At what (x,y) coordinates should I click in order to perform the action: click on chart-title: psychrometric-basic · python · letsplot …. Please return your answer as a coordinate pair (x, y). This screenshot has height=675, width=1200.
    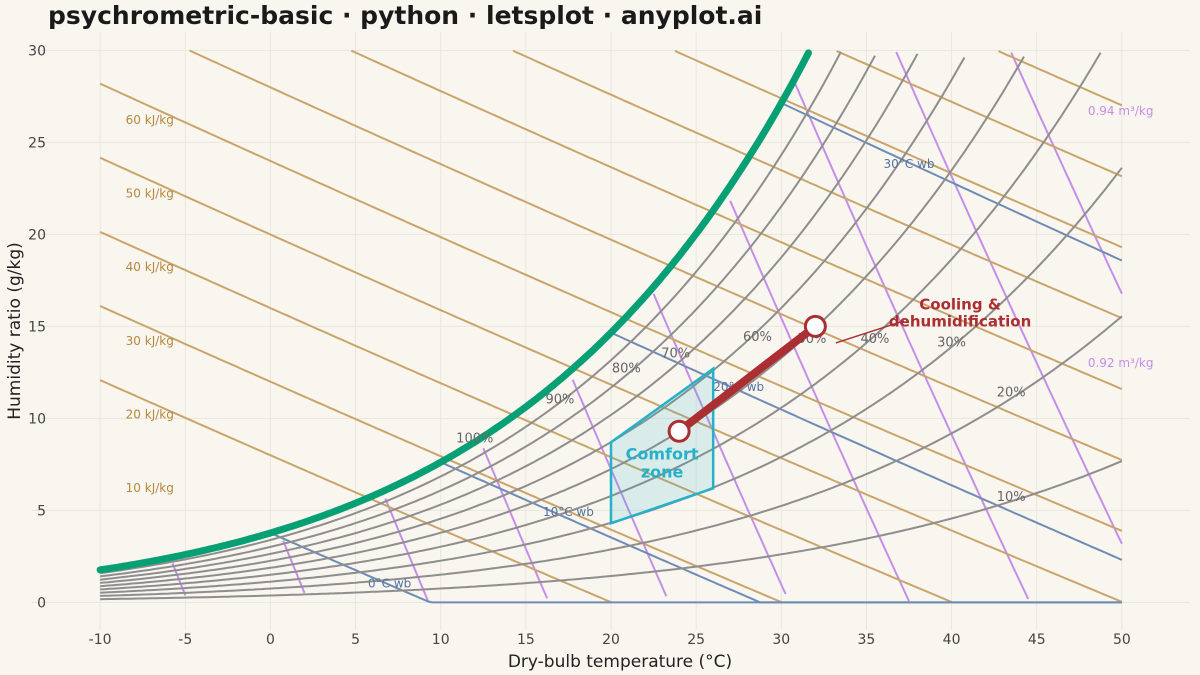
    Looking at the image, I should click on (405, 15).